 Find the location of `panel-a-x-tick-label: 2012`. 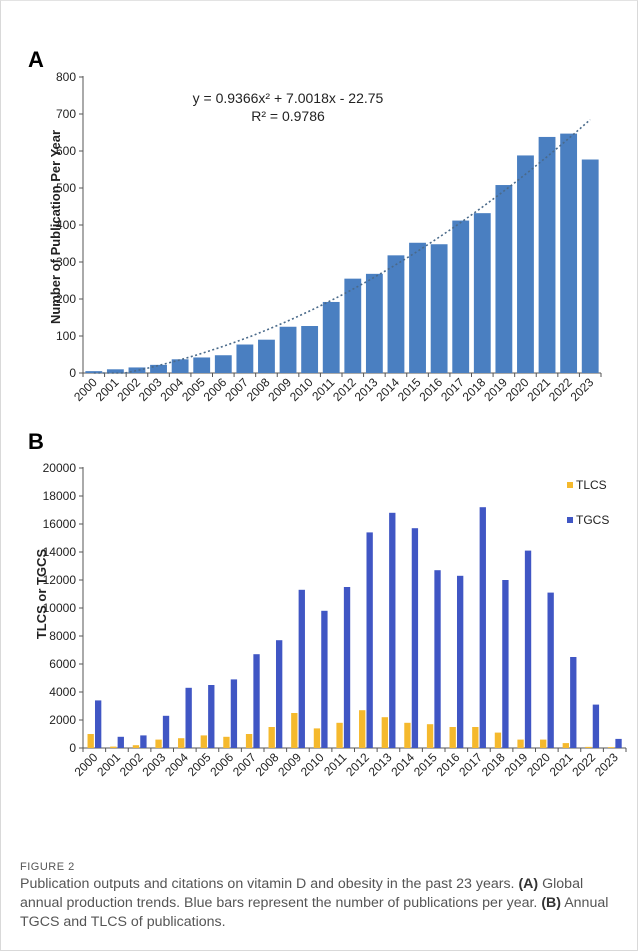

panel-a-x-tick-label: 2012 is located at coordinates (344, 389).